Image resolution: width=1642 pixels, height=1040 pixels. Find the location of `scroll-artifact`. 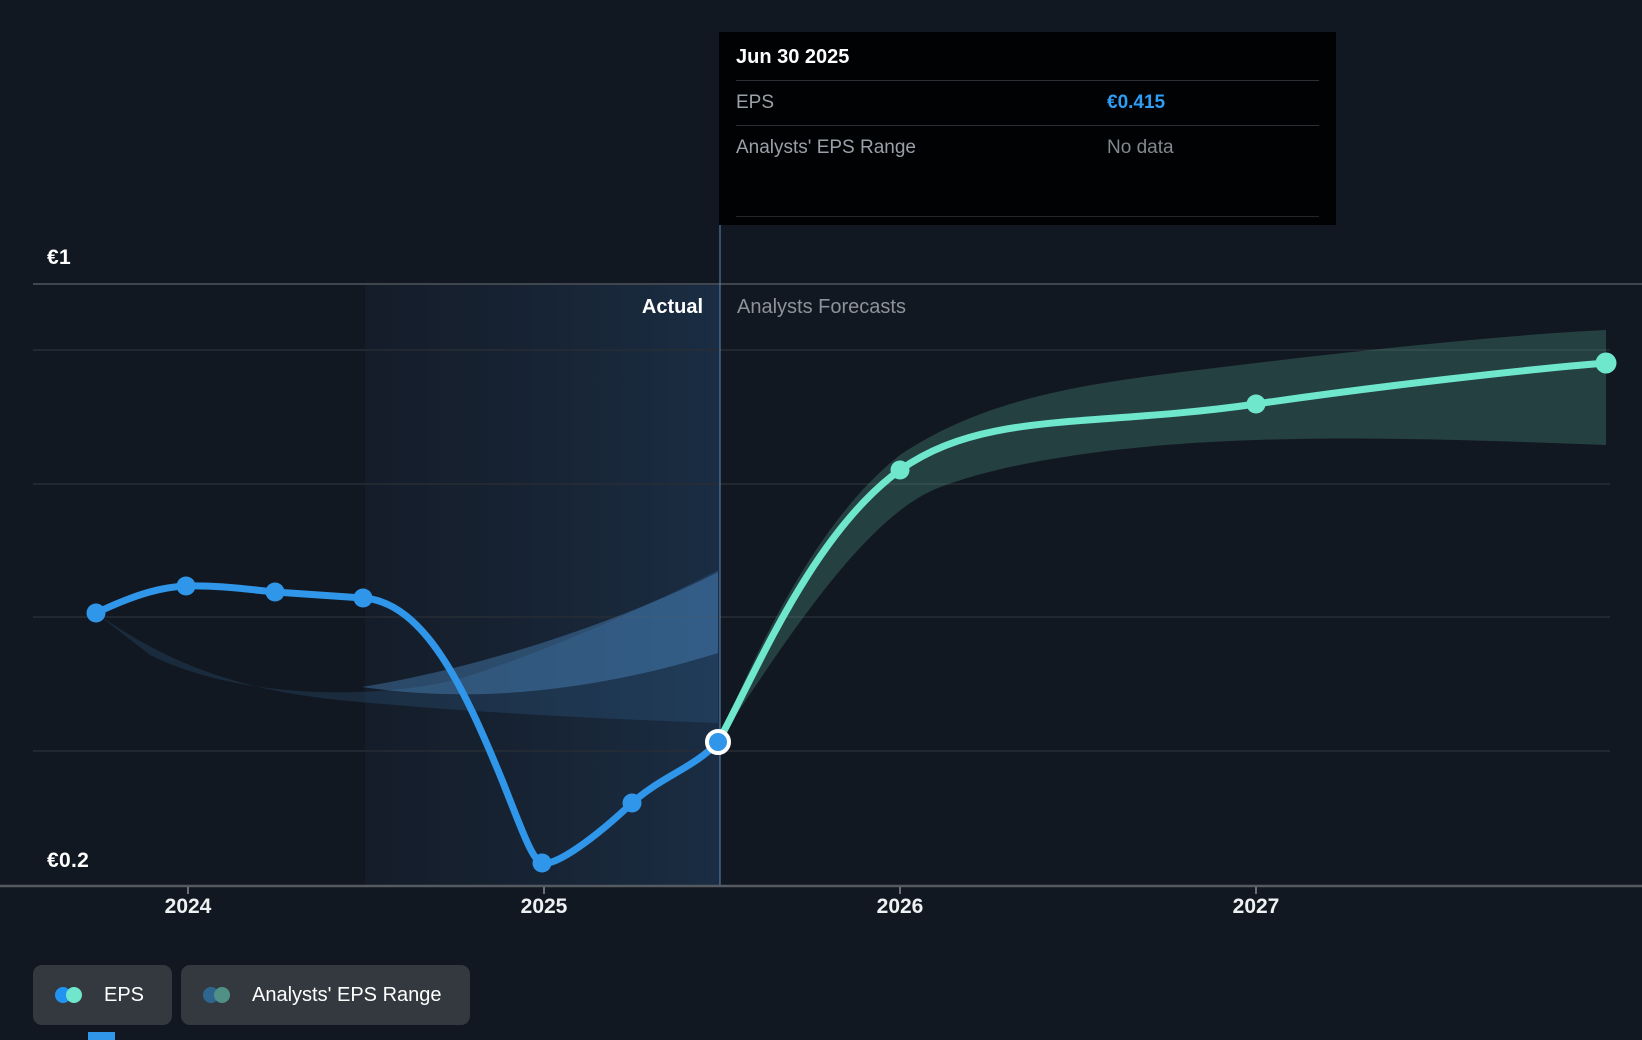

scroll-artifact is located at coordinates (101, 1036).